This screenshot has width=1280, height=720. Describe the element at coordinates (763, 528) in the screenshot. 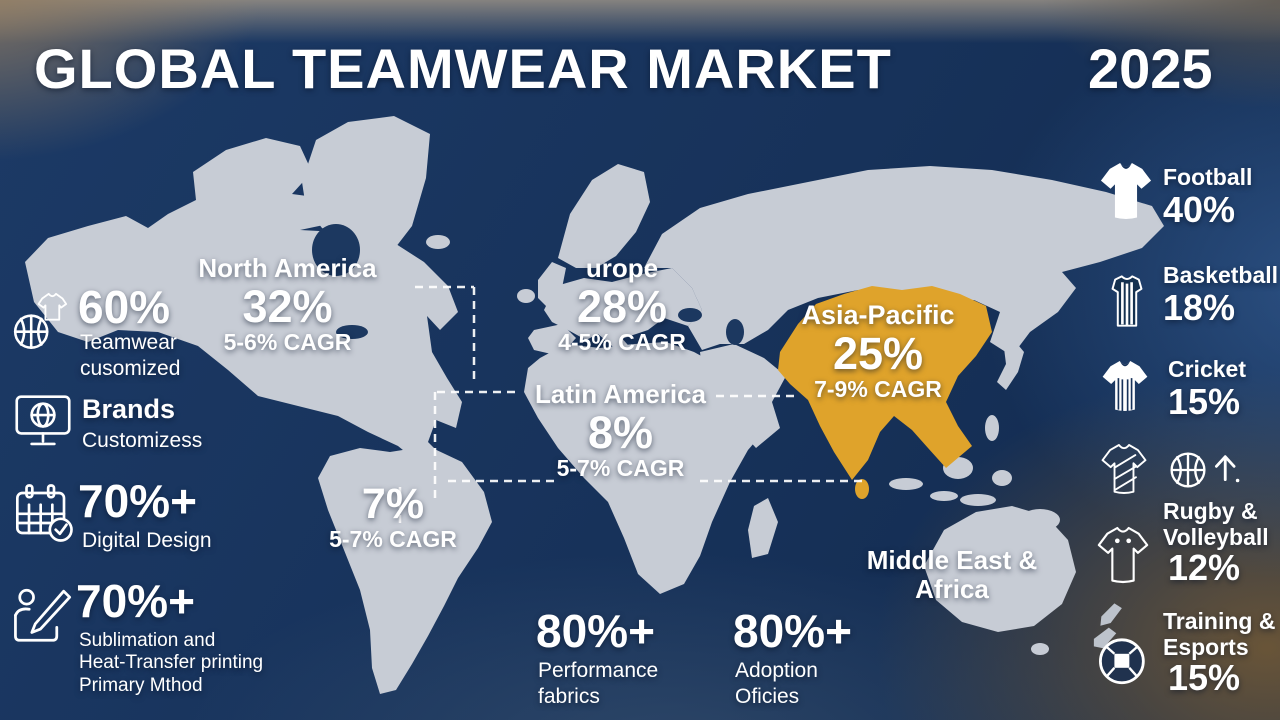

I see `island-madagascar` at that location.